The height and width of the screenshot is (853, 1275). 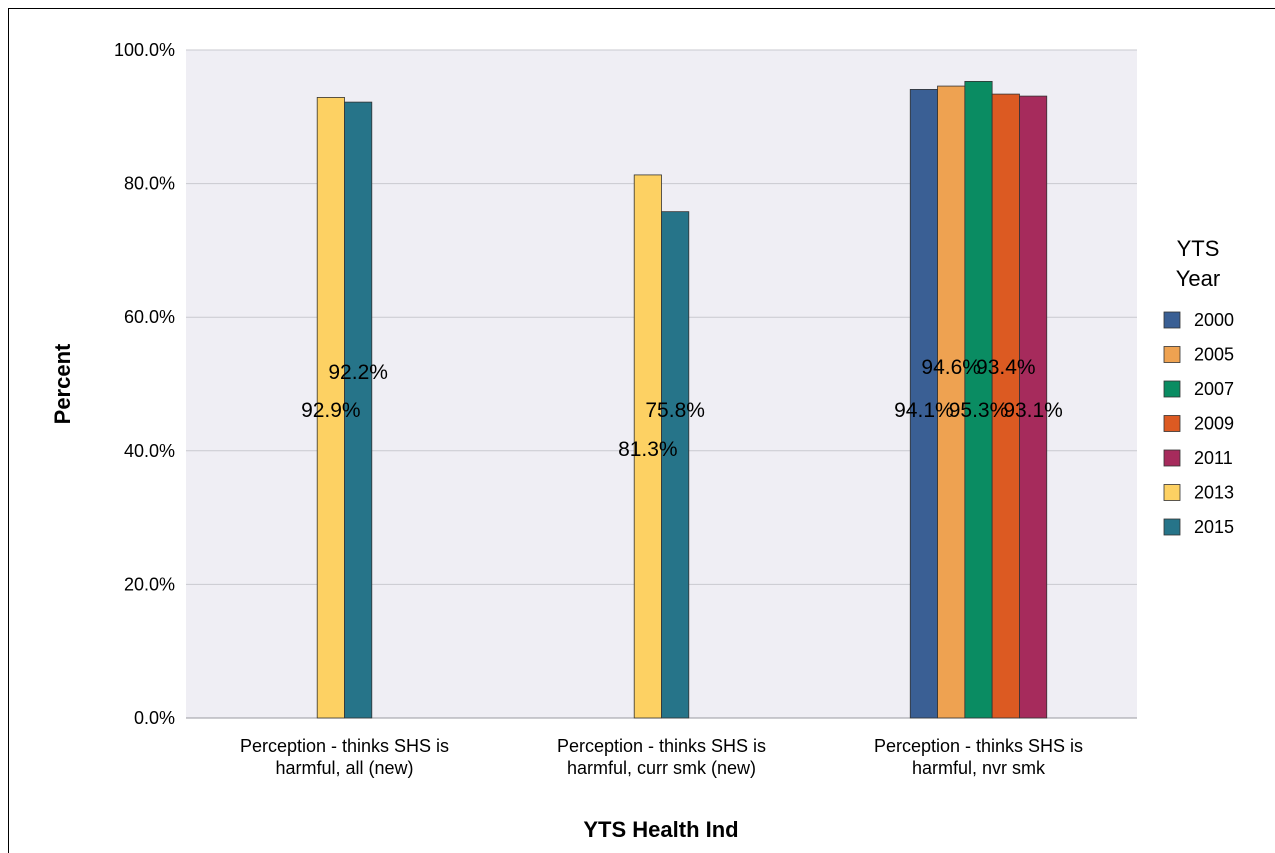 I want to click on bar-2005, so click(x=951, y=402).